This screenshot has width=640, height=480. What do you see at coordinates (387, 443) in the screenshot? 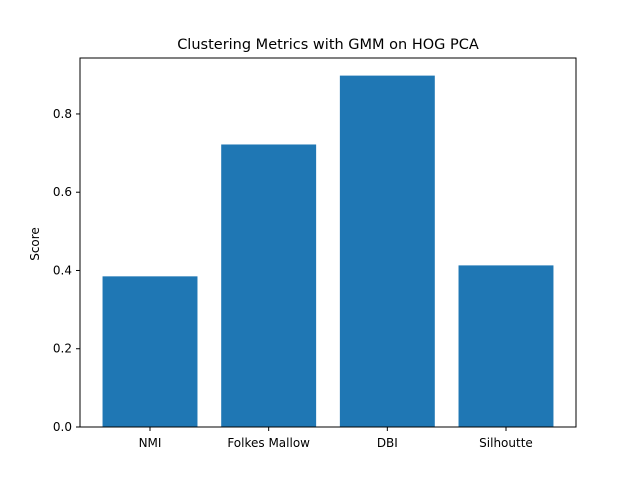
I see `x-tick-label: DBI` at bounding box center [387, 443].